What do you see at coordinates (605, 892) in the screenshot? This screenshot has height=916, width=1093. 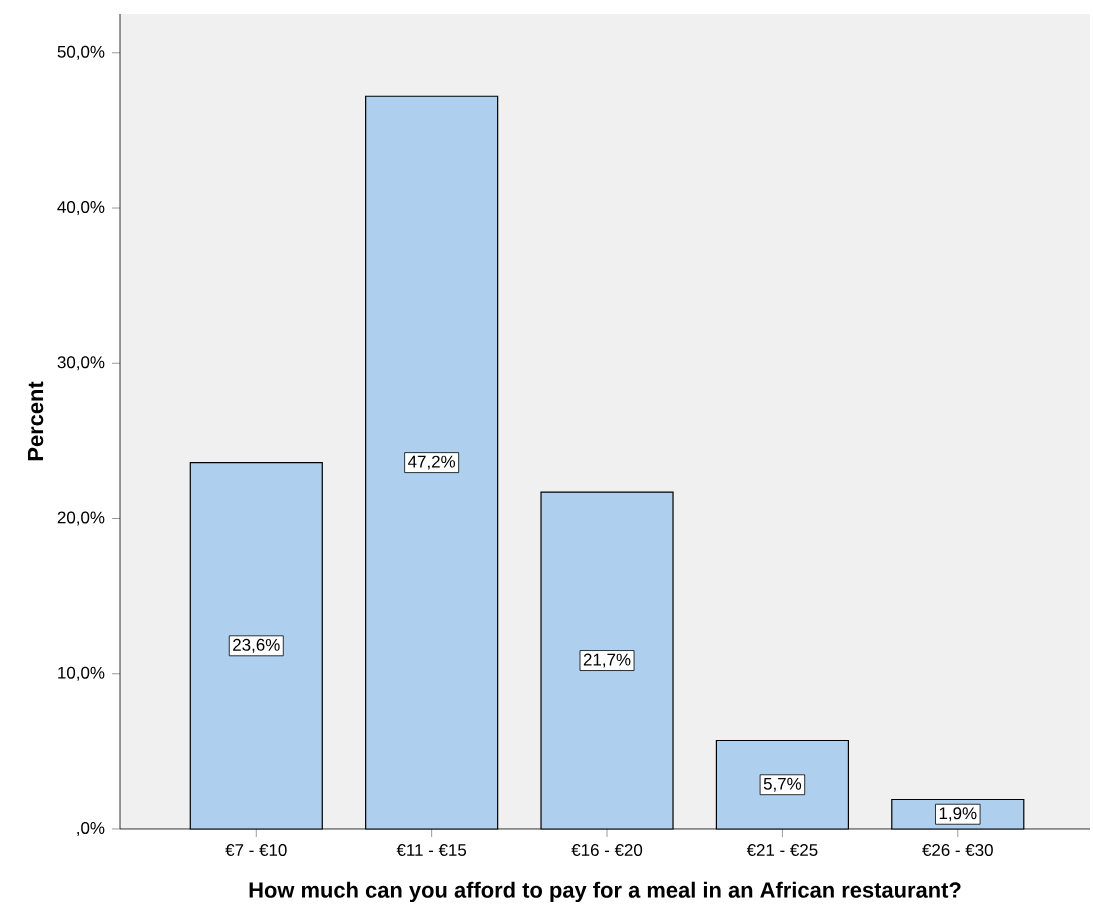 I see `x-axis-title: How much can you afford to pay for a meal in an African restaurant?` at bounding box center [605, 892].